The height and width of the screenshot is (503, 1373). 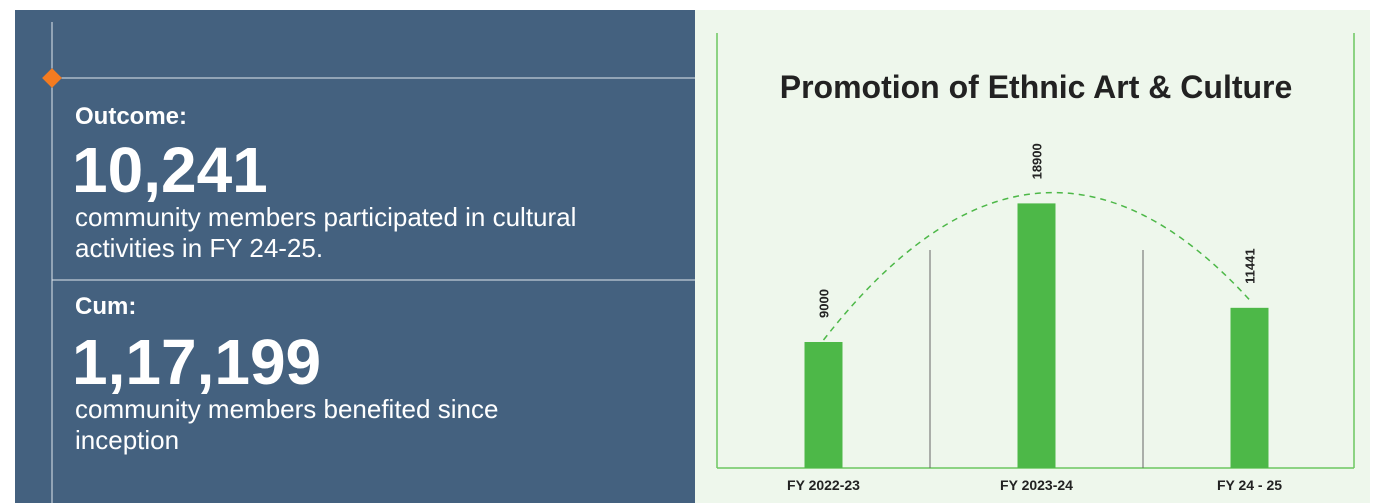 I want to click on cum-description: community members benefited since, so click(x=286, y=409).